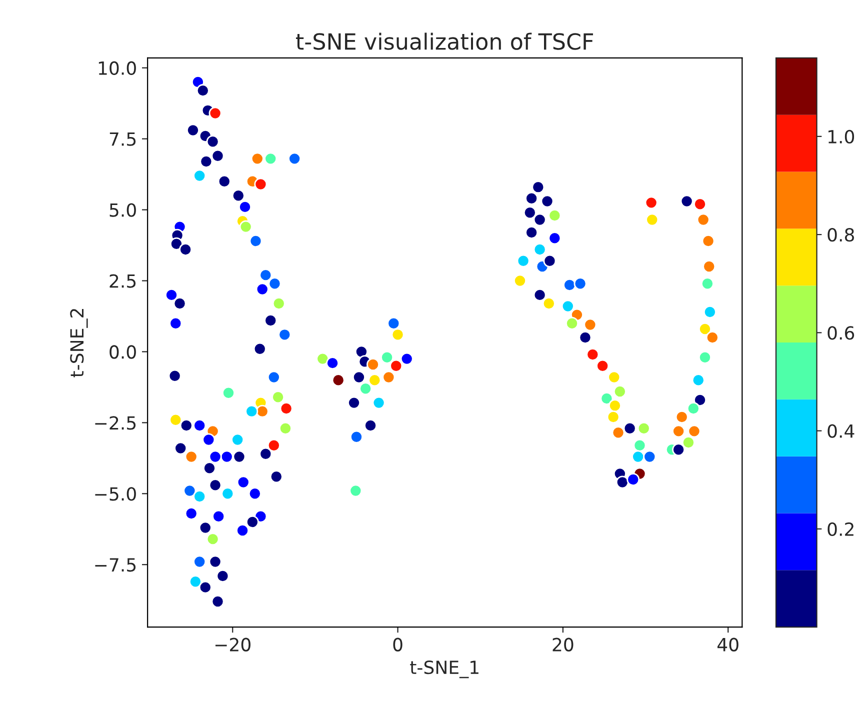  Describe the element at coordinates (123, 281) in the screenshot. I see `y-tick-label: 2.5` at that location.